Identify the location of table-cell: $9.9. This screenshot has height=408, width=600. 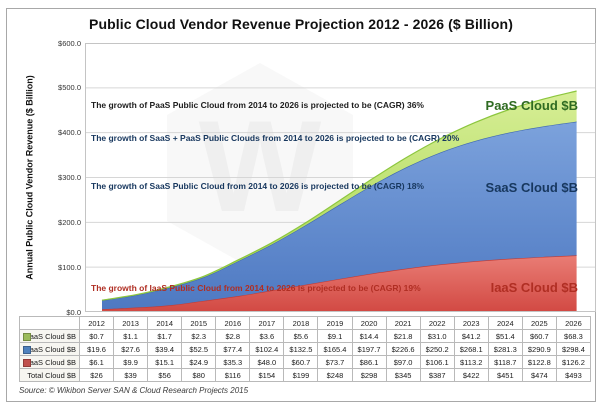
(131, 362).